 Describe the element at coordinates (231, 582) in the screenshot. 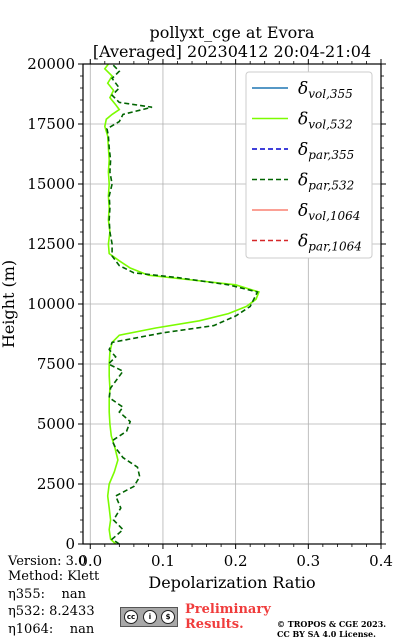

I see `x-axis-label: Depolarization Ratio` at that location.